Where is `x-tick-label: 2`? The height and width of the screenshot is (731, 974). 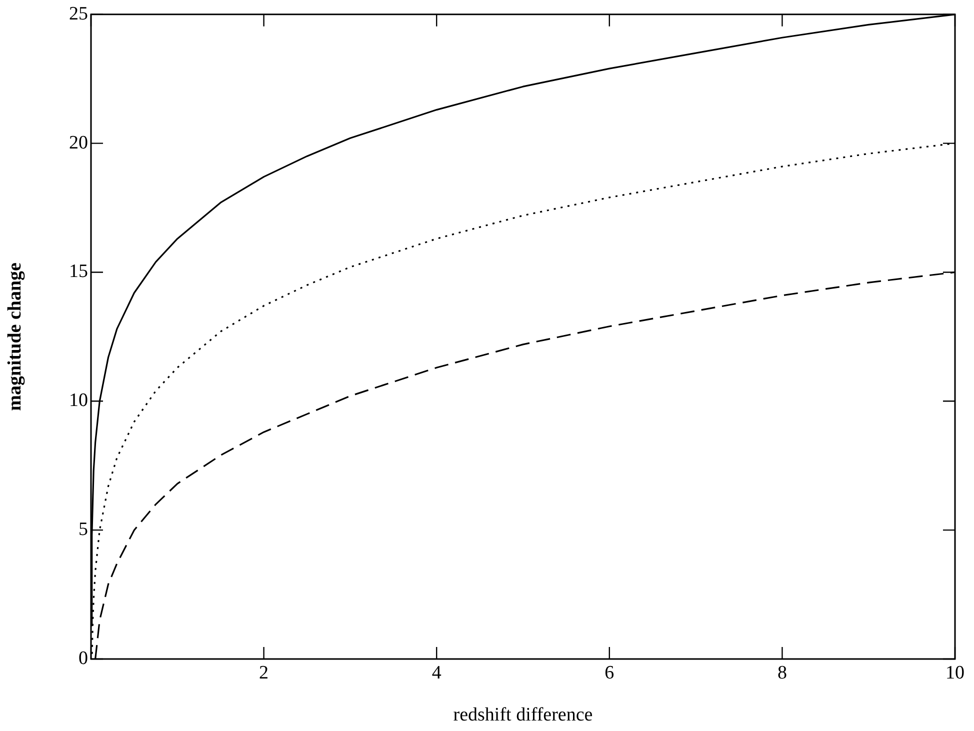
x-tick-label: 2 is located at coordinates (264, 673).